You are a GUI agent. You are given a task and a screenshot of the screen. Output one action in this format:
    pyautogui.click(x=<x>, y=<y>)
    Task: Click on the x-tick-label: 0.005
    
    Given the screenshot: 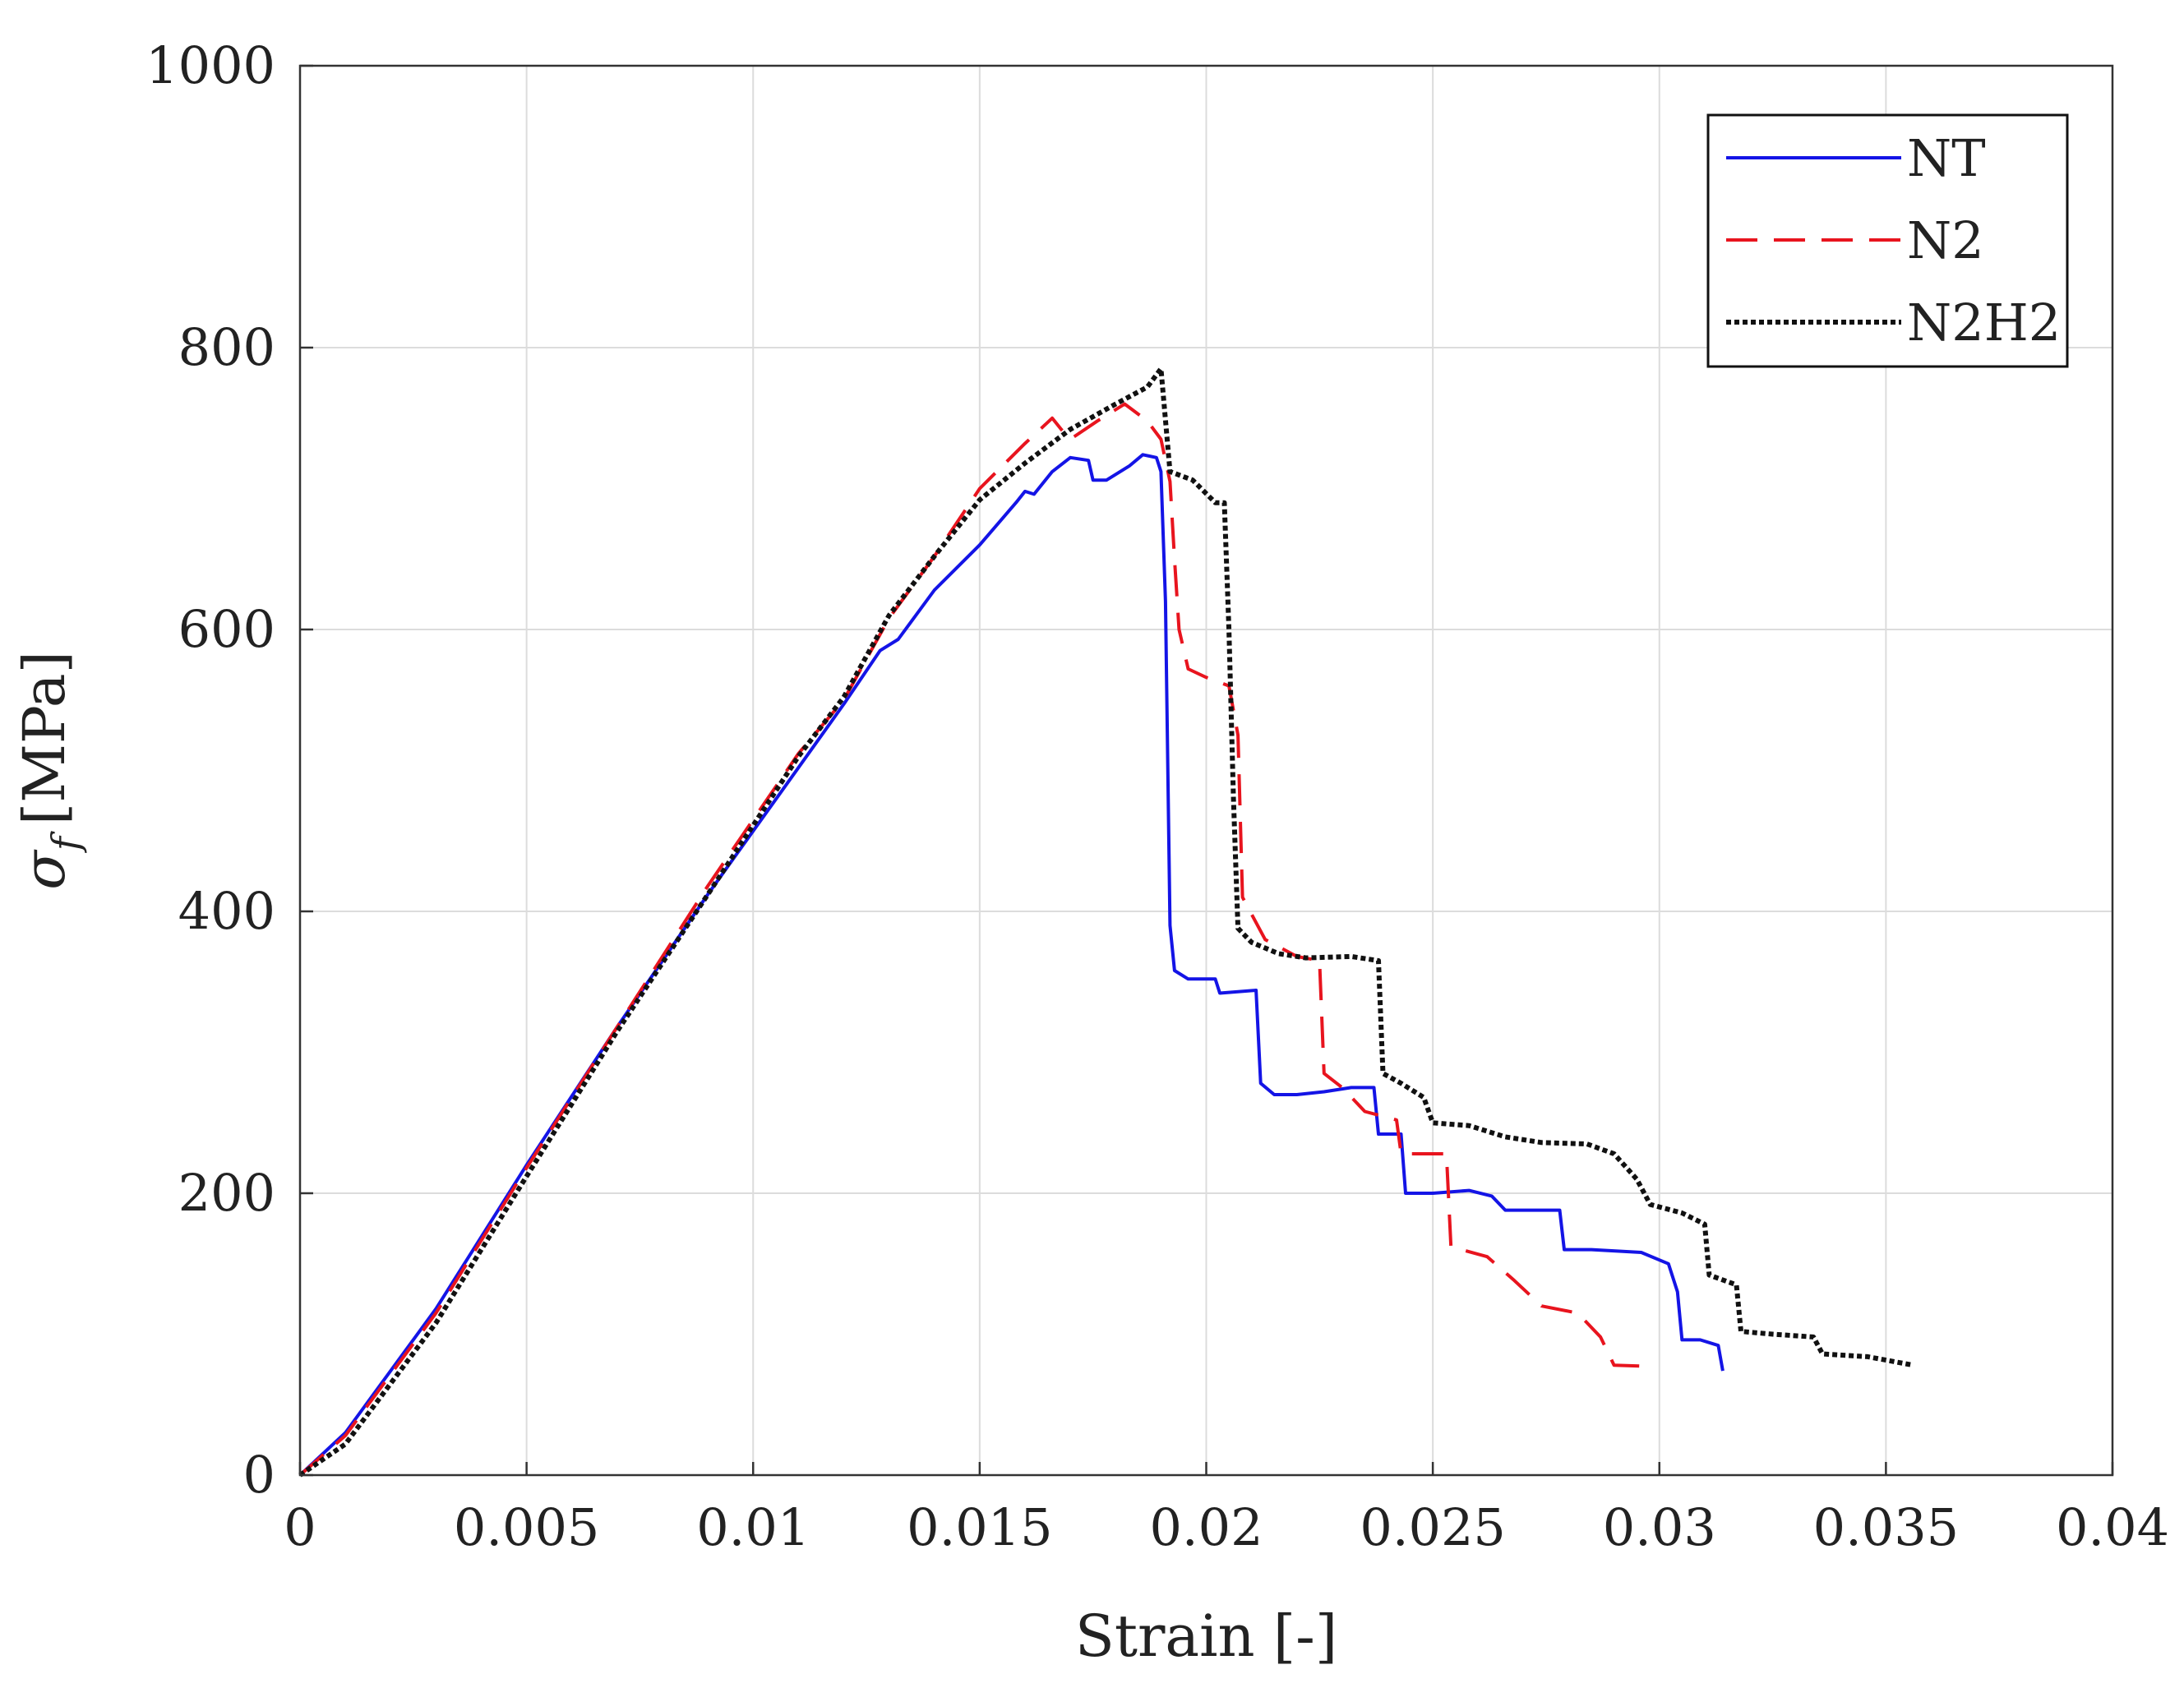 What is the action you would take?
    pyautogui.click(x=527, y=1527)
    